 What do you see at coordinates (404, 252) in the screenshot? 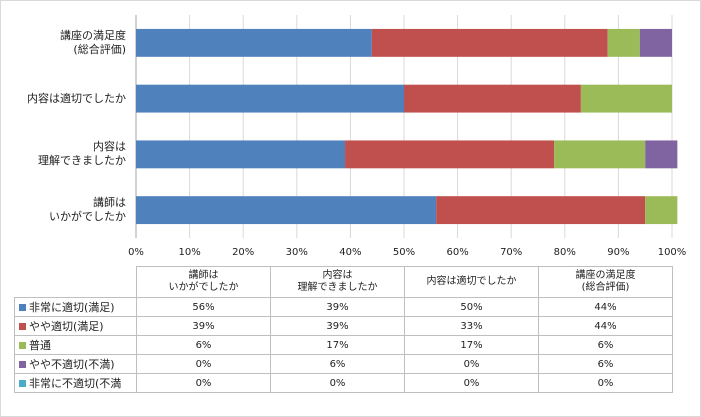
I see `x-tick-label: 50%` at bounding box center [404, 252].